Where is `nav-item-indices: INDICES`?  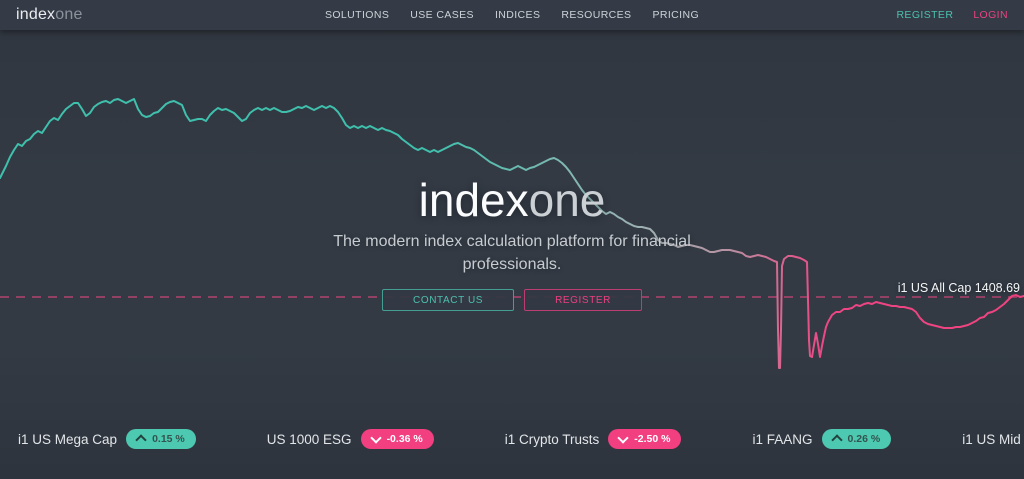 nav-item-indices: INDICES is located at coordinates (517, 15).